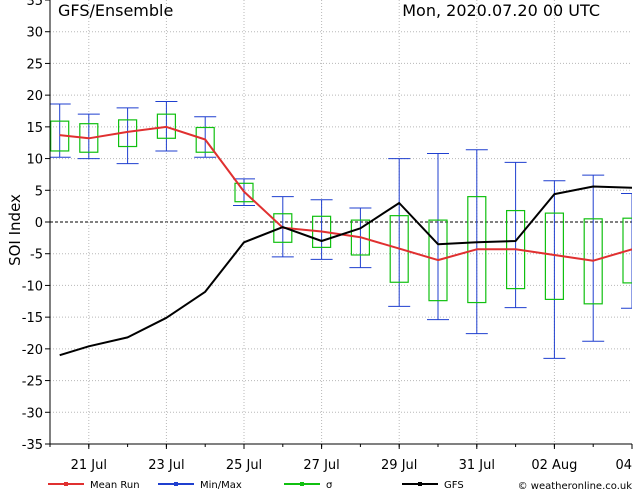 The image size is (634, 490). I want to click on y-tick-label: 35, so click(34, 4).